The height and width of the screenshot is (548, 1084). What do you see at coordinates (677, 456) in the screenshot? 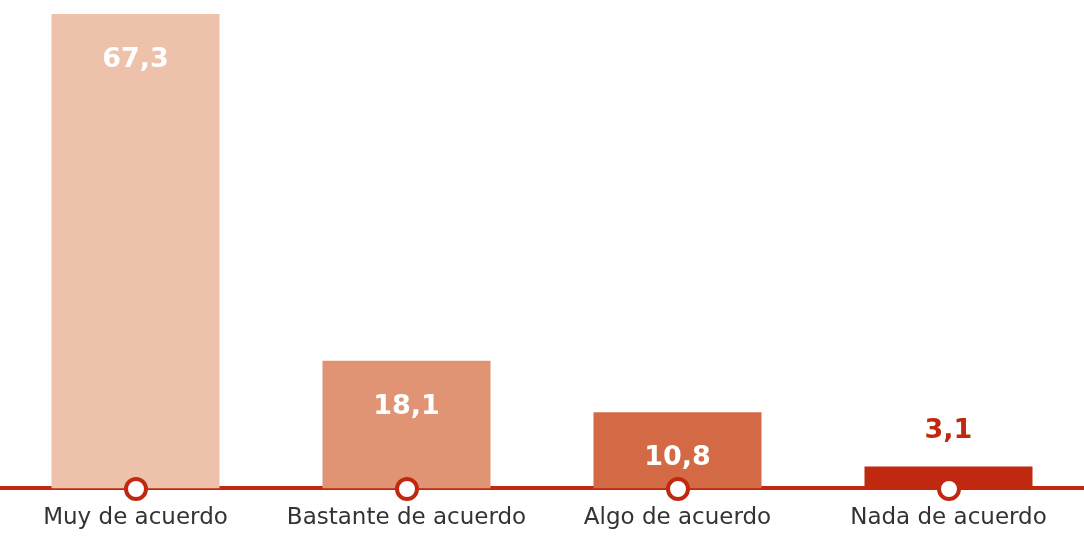
I see `data-label: 10,8` at bounding box center [677, 456].